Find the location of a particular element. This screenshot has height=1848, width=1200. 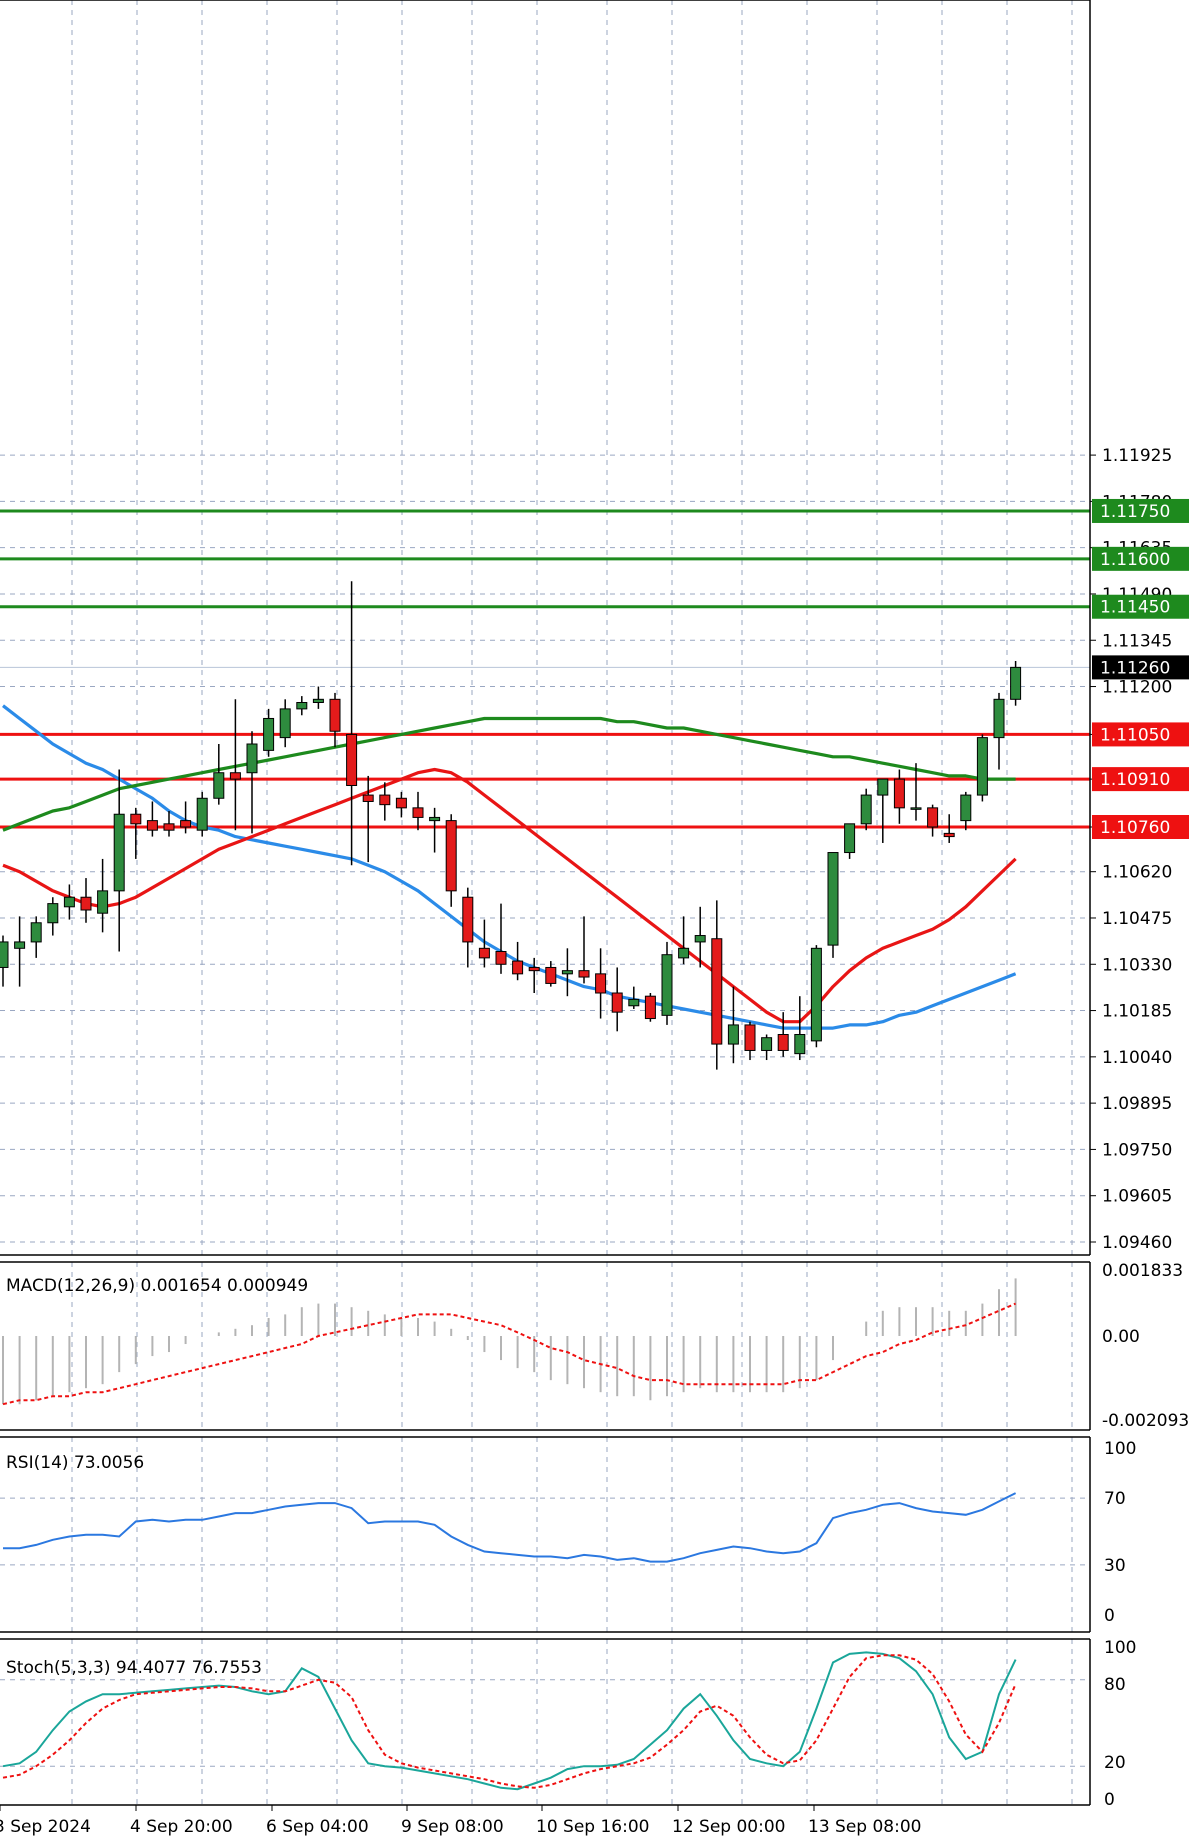

level-tag-resistance is located at coordinates (1140, 606).